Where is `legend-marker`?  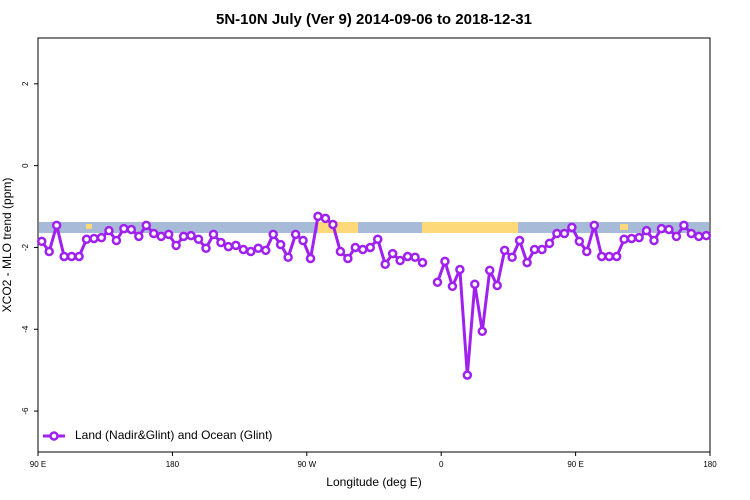 legend-marker is located at coordinates (54, 436).